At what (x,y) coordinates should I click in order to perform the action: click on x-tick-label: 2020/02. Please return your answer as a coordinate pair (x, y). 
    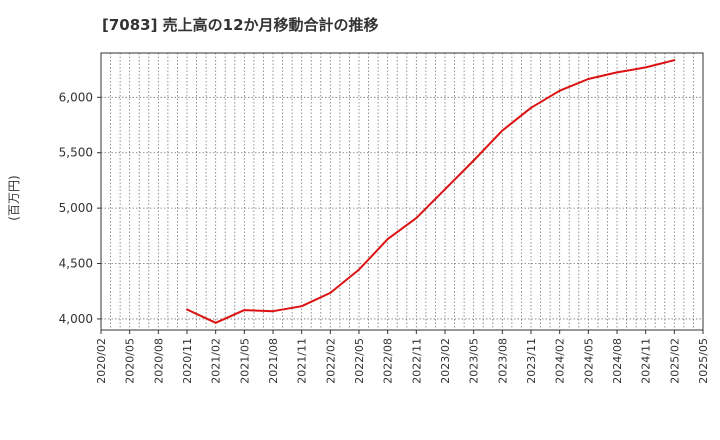
    Looking at the image, I should click on (101, 361).